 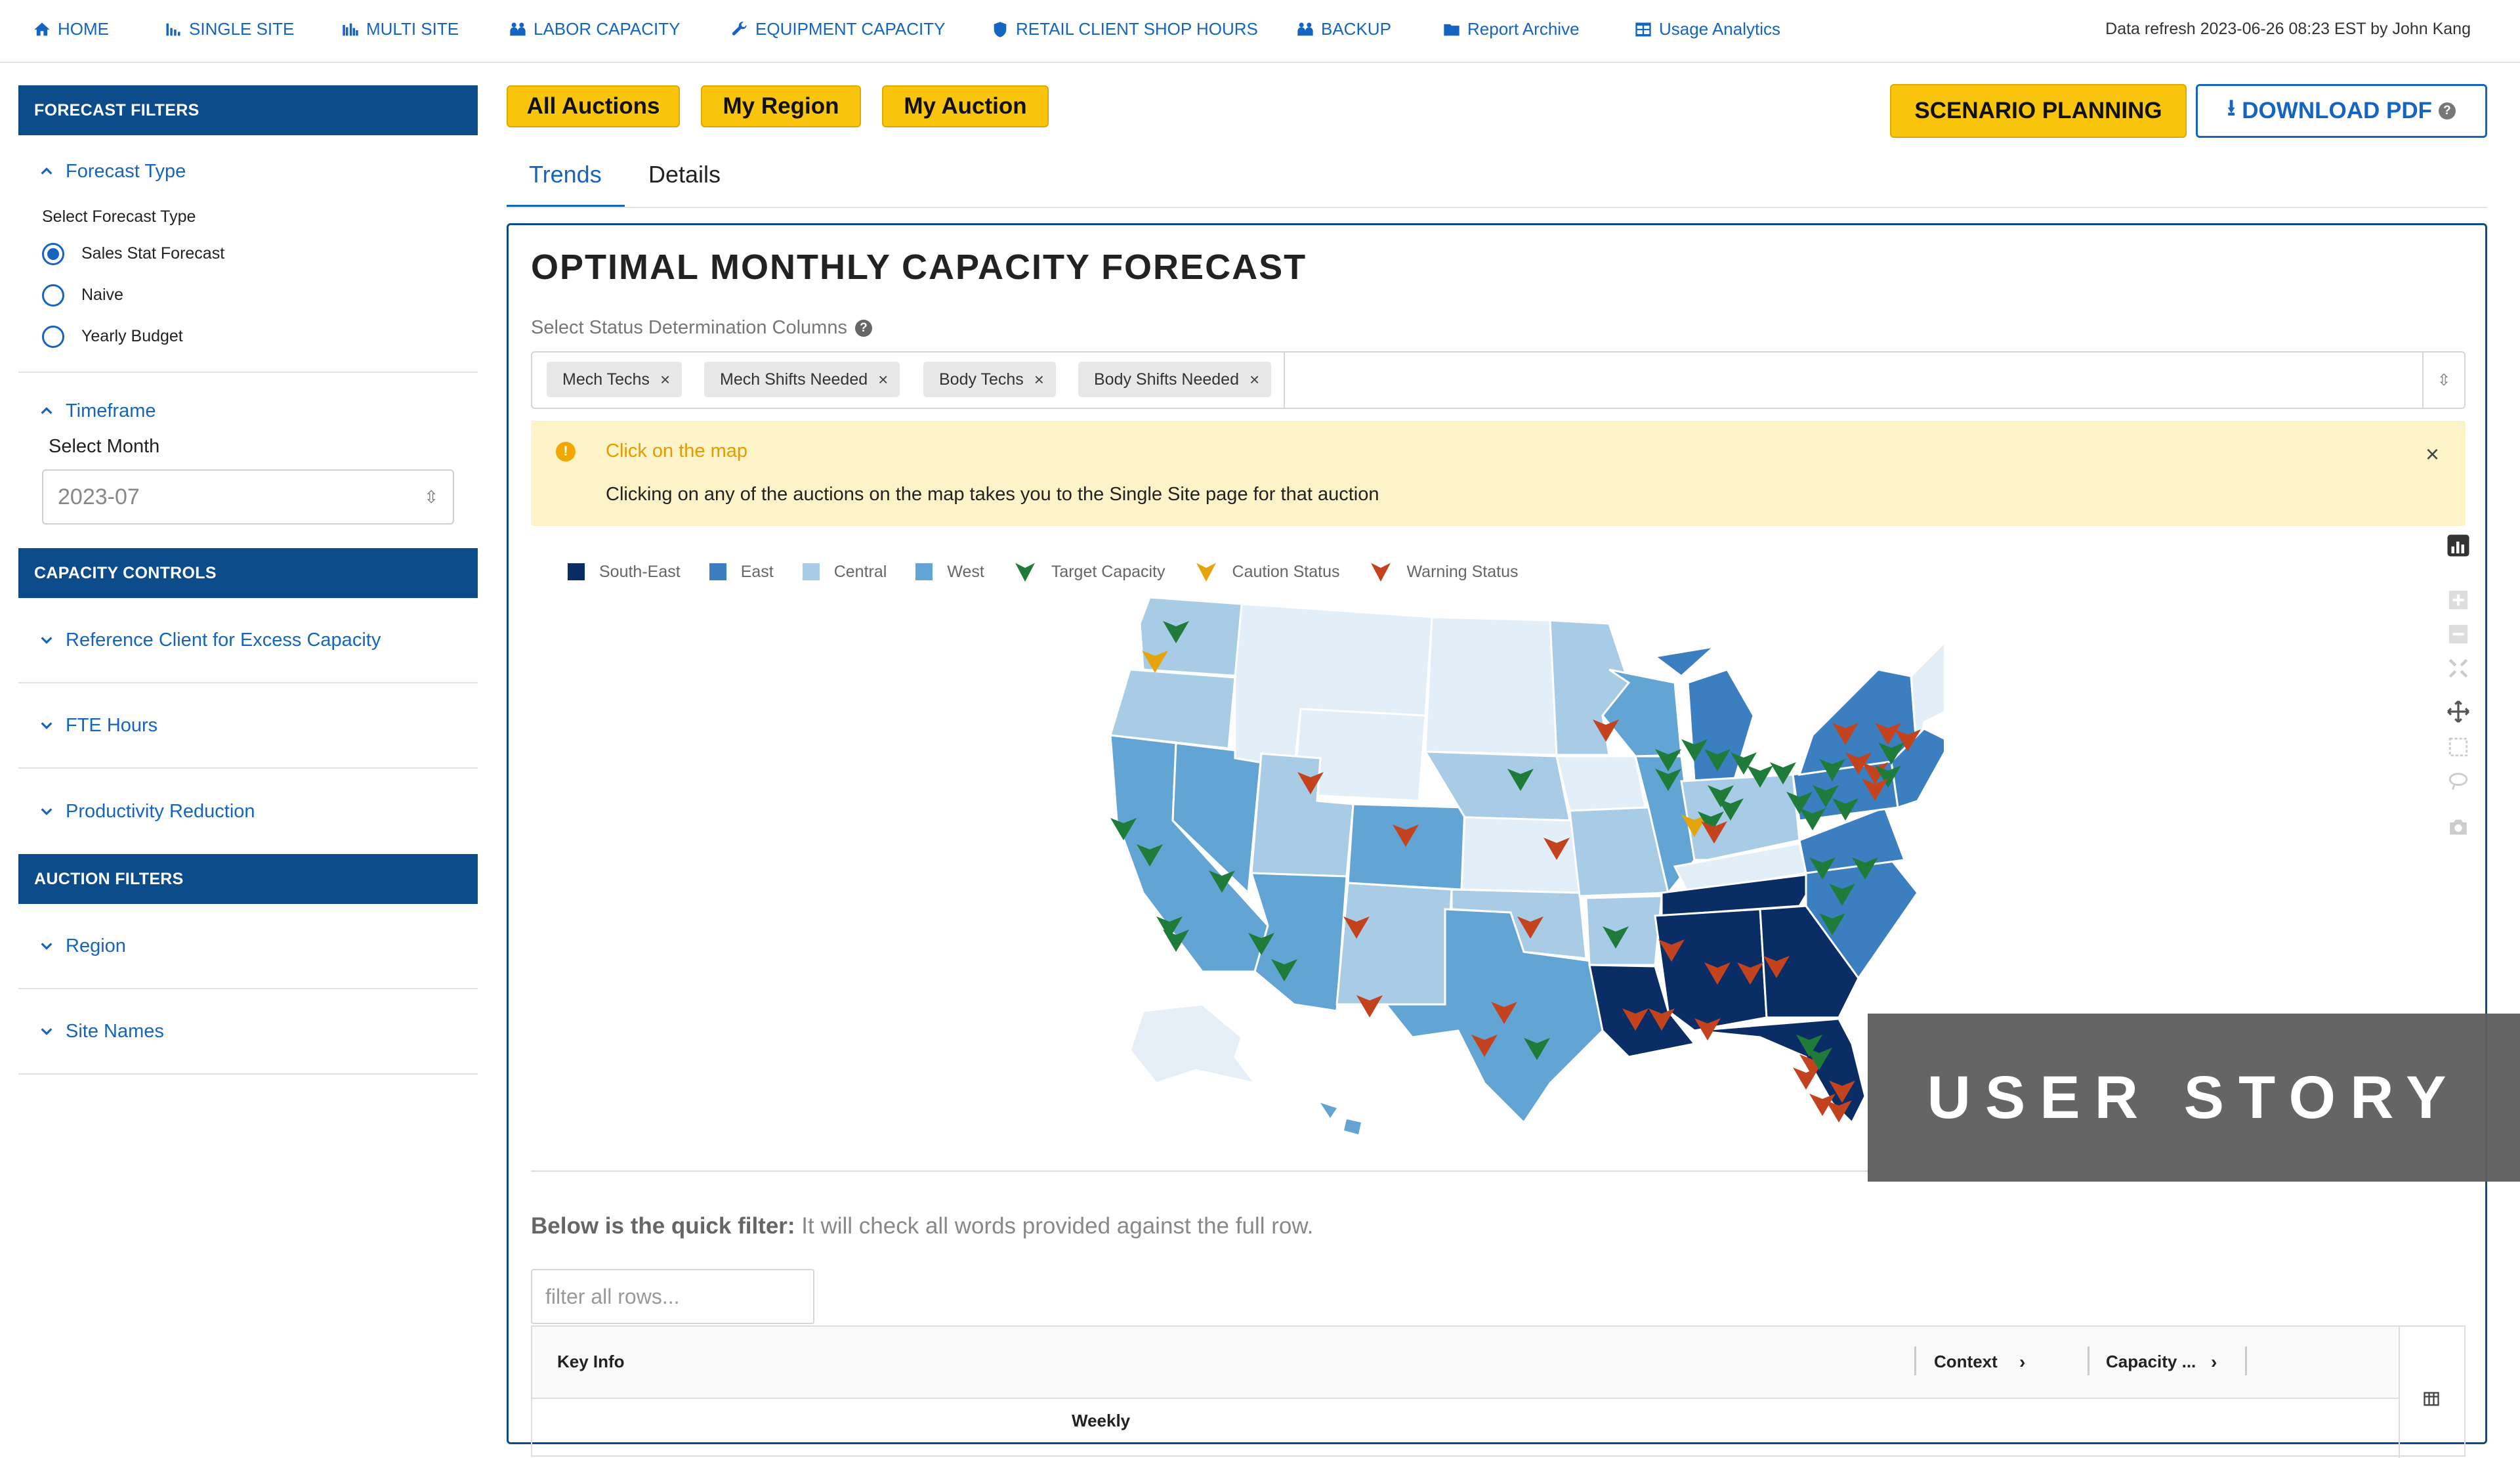 What do you see at coordinates (1299, 942) in the screenshot?
I see `map-region-arizona` at bounding box center [1299, 942].